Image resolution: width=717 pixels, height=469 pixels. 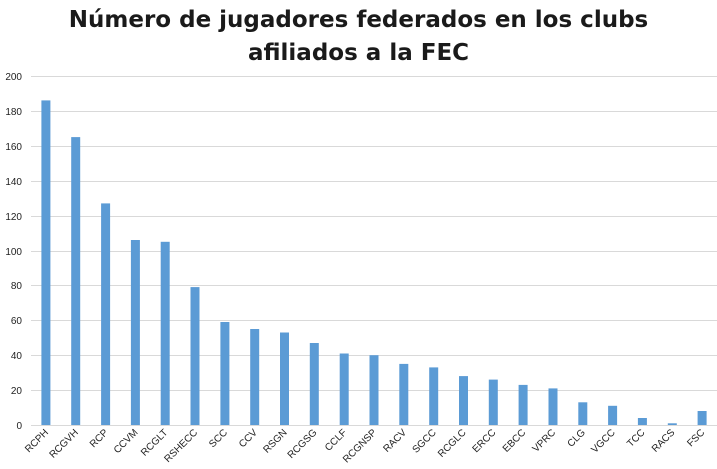 I want to click on bar-fsc, so click(x=702, y=418).